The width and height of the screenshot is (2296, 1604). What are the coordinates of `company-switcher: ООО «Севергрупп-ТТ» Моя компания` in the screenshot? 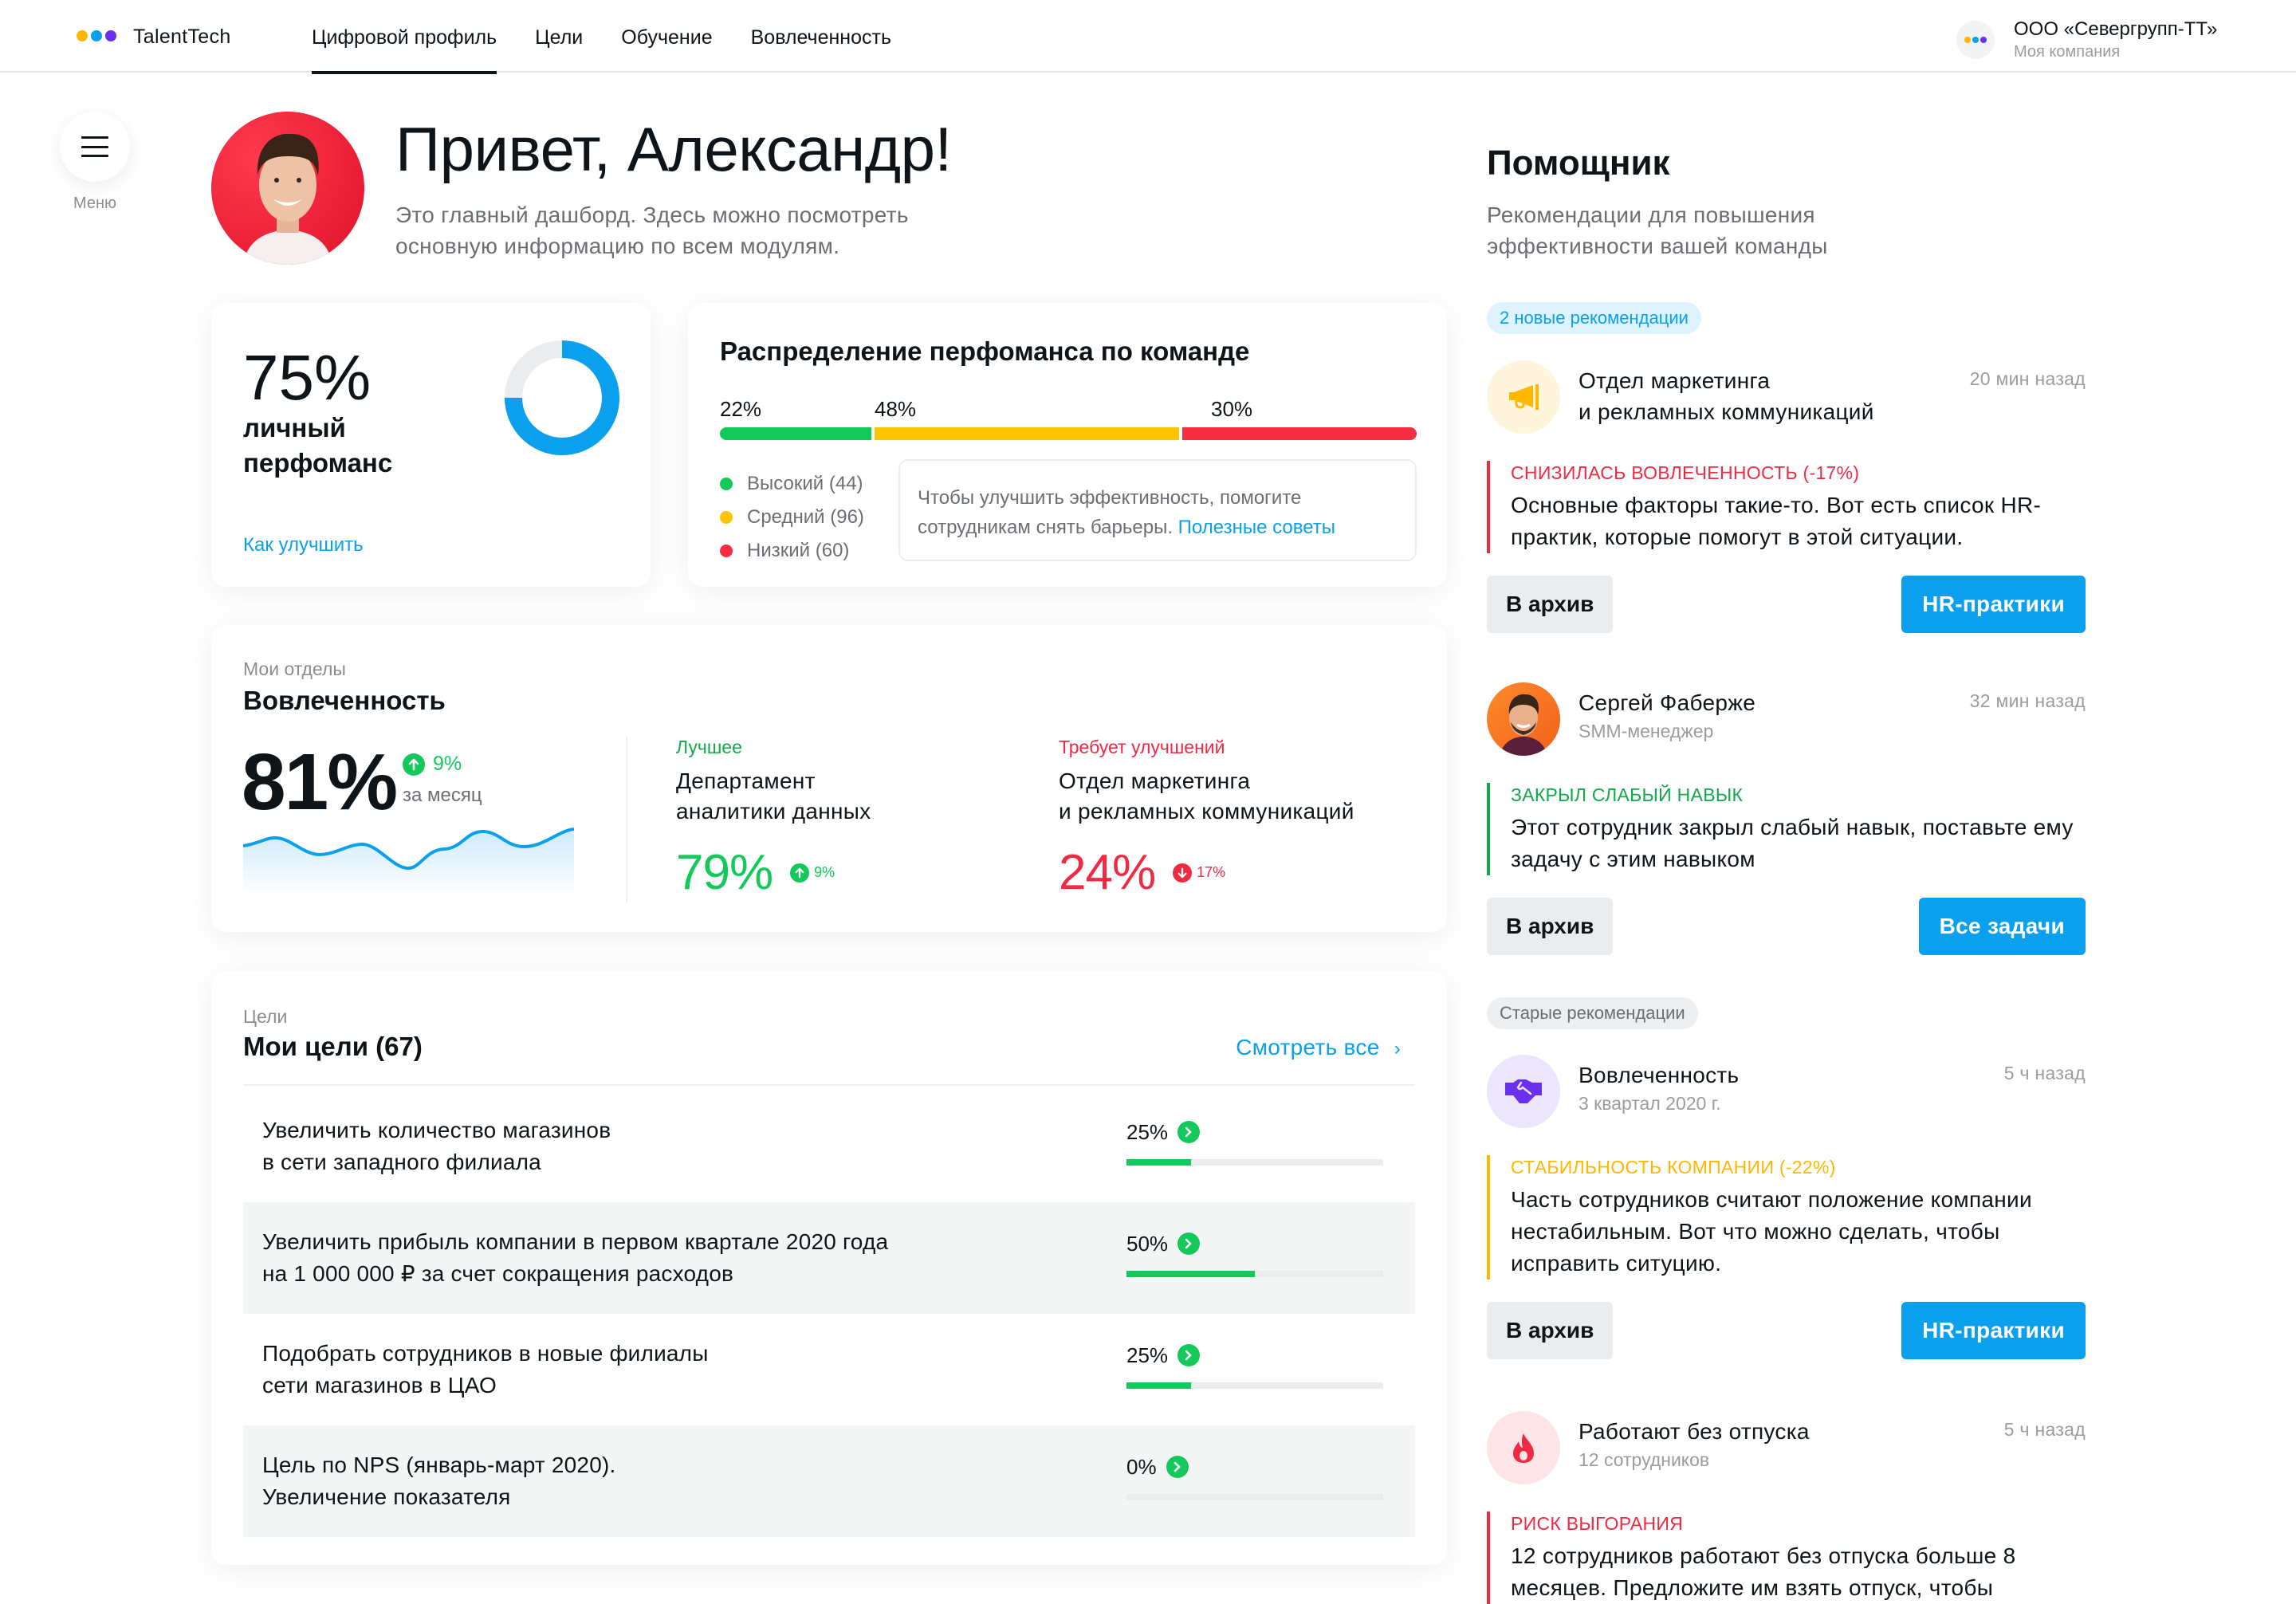 It's located at (2086, 40).